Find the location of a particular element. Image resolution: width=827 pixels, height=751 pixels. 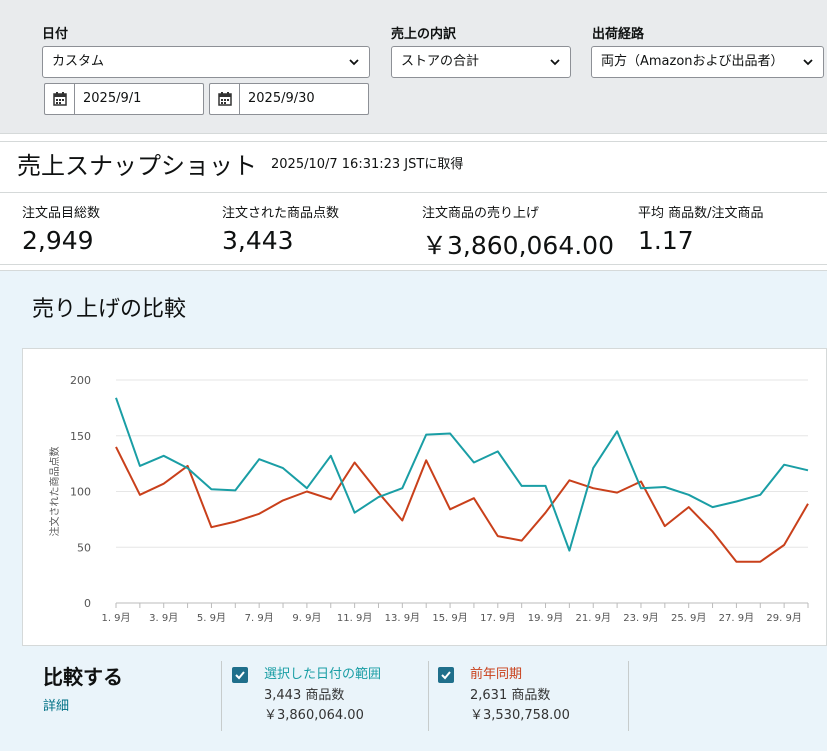

metric-label: 平均 商品数/注文商品 is located at coordinates (701, 213).